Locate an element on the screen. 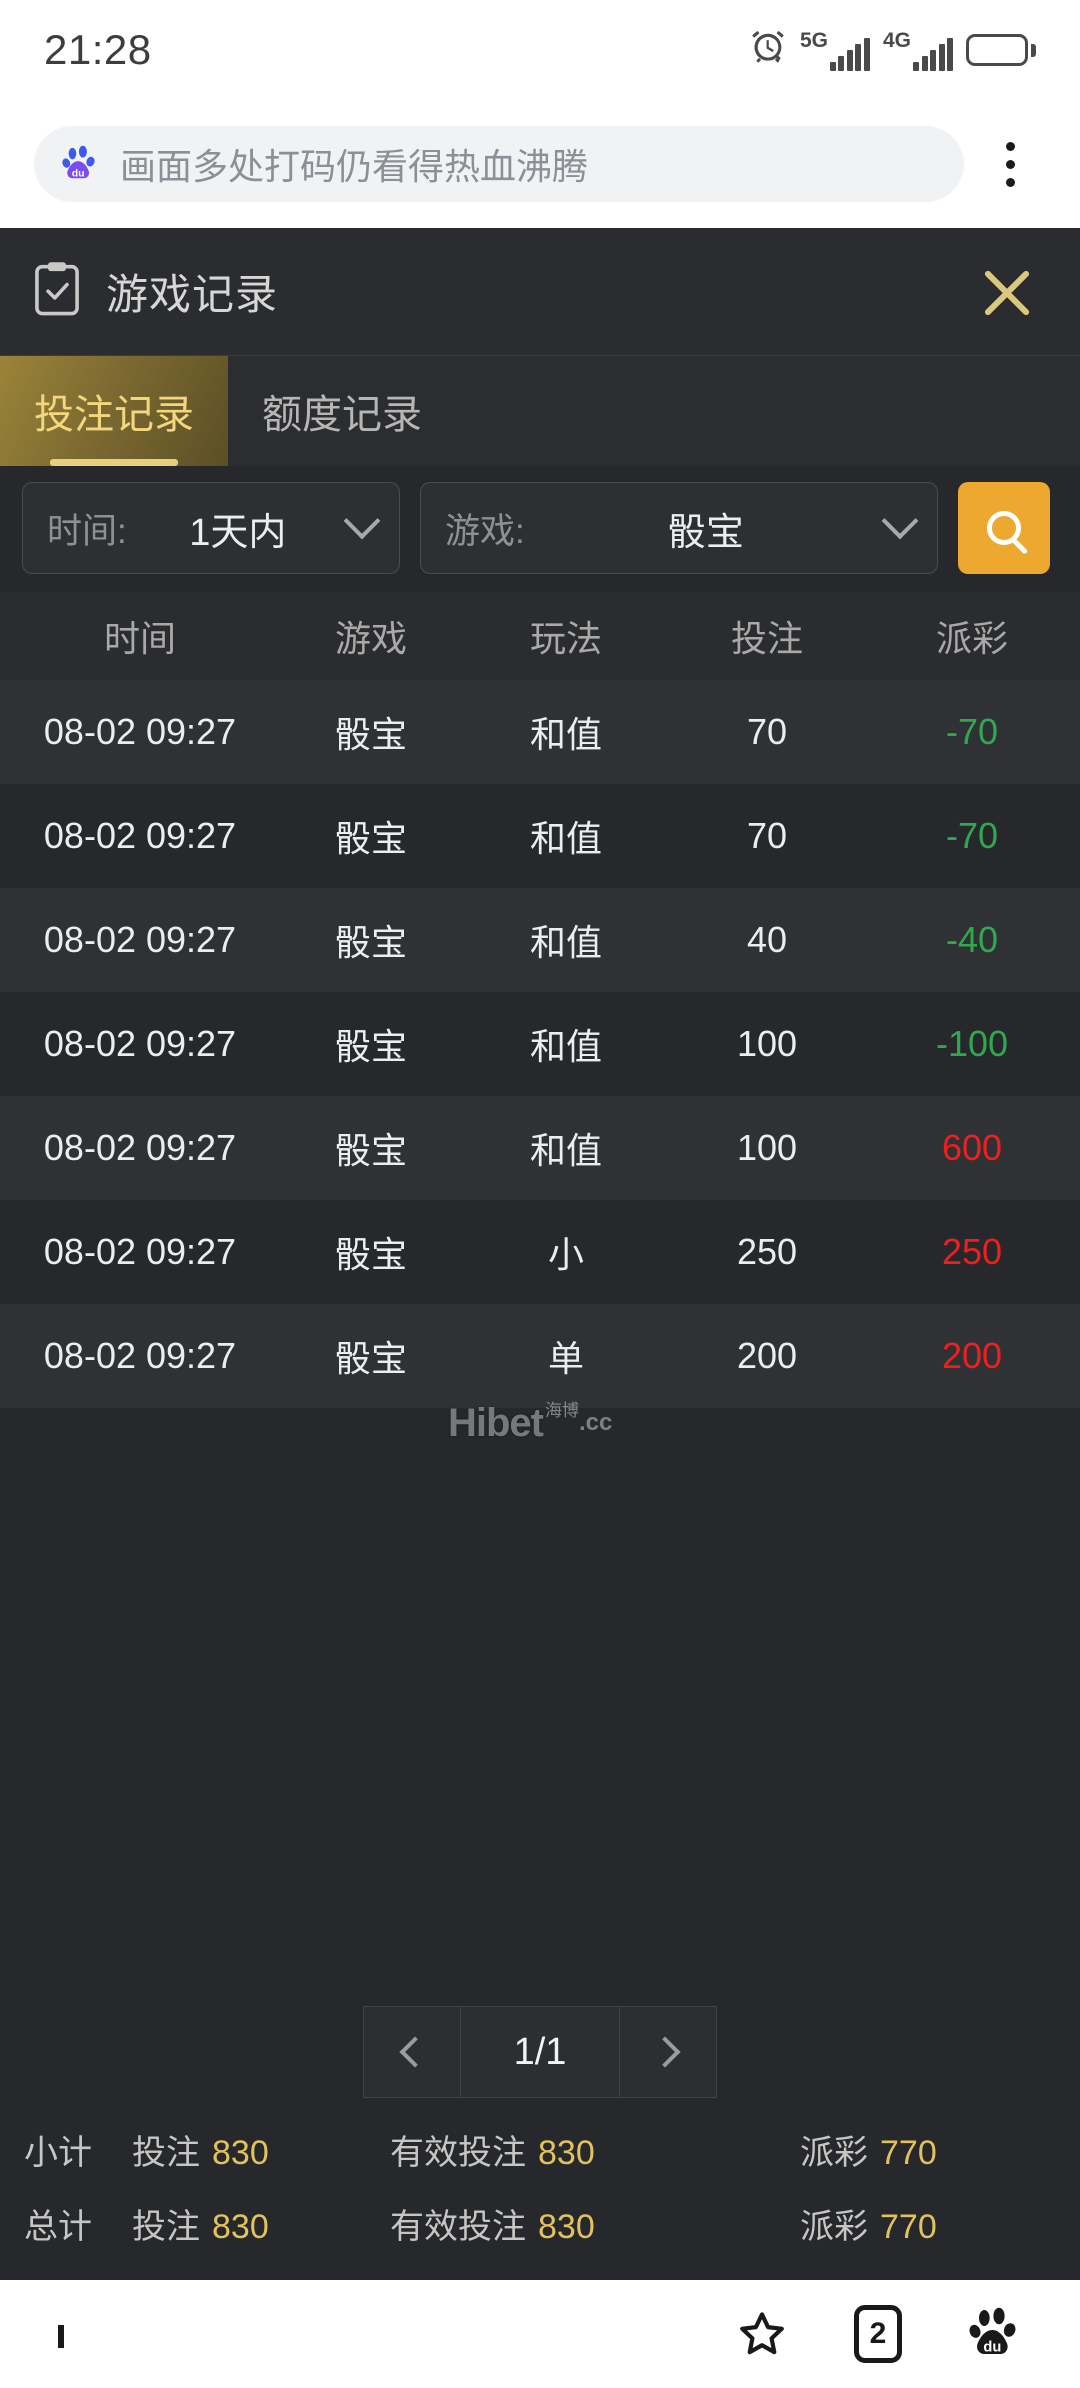 The width and height of the screenshot is (1080, 2388). totals-section: 小计 投注 830 有效投注 830 派彩 770 总计 投注 830 有效投注 830 is located at coordinates (540, 2186).